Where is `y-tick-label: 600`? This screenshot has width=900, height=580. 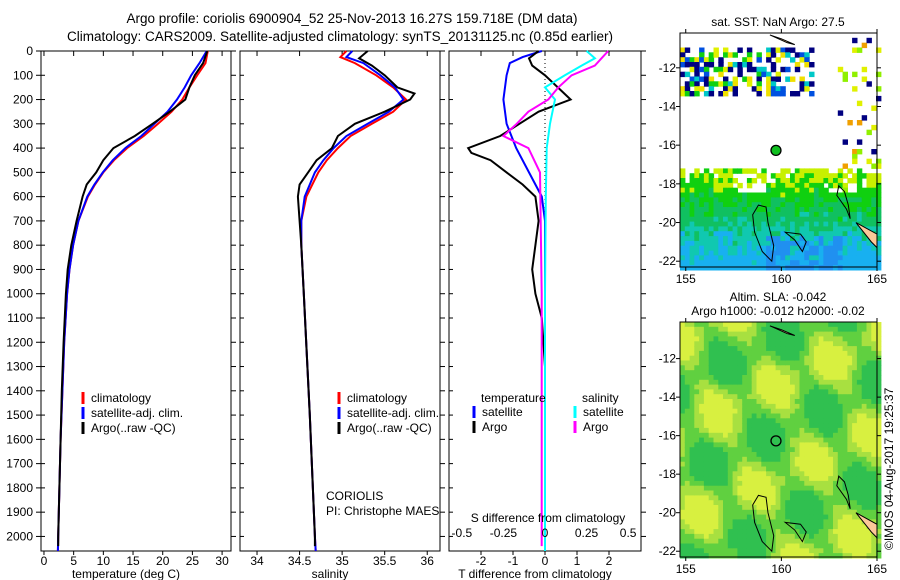 y-tick-label: 600 is located at coordinates (23, 197).